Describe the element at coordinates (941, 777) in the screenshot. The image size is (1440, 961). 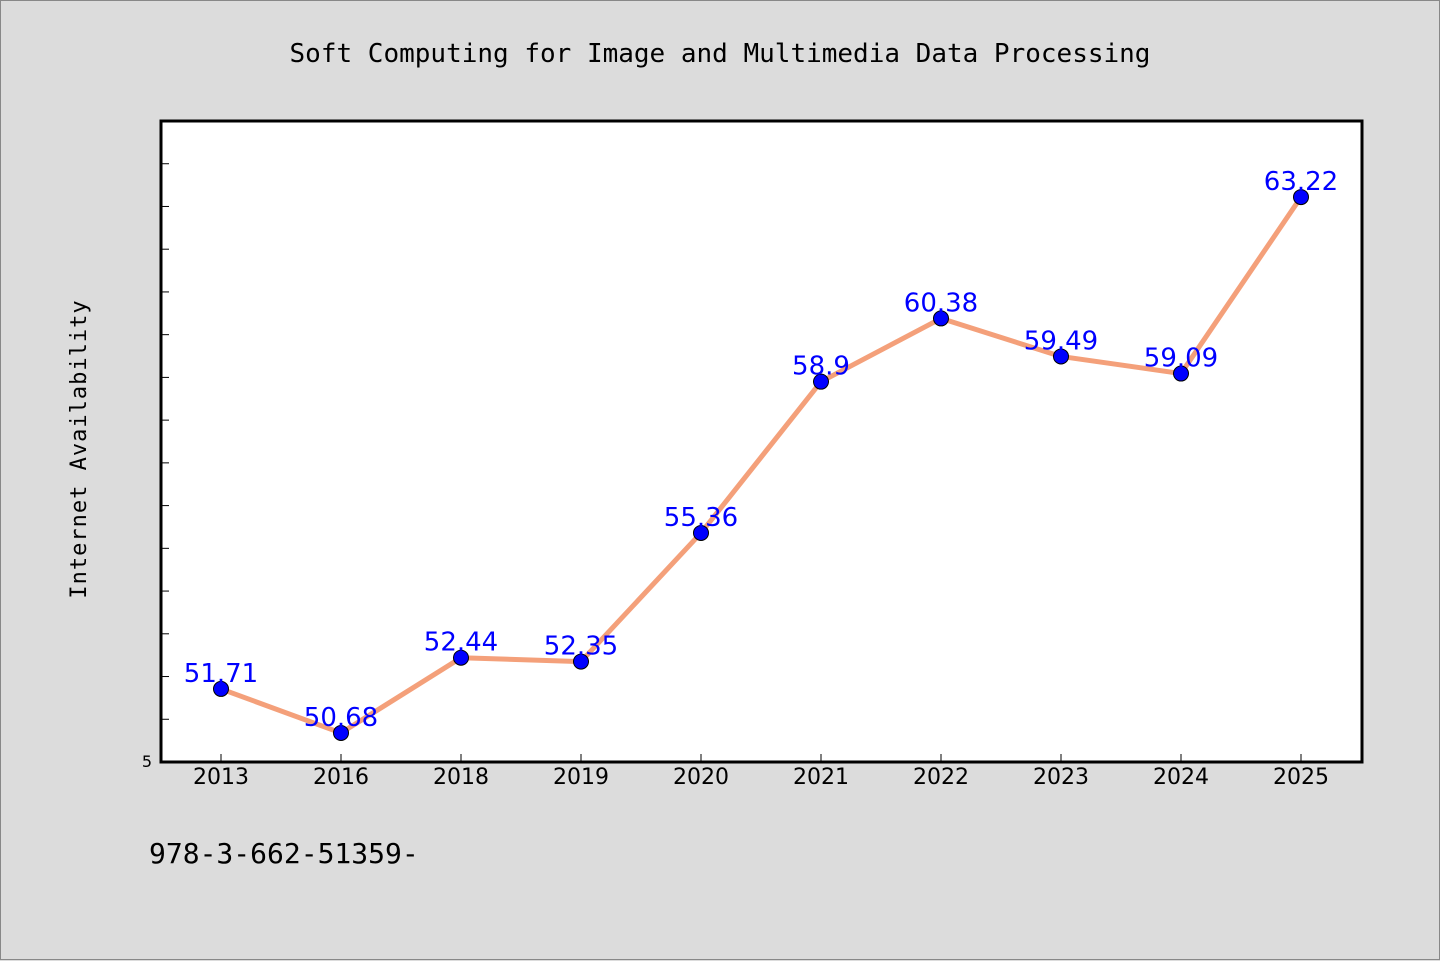
I see `x-tick-label: 2022` at that location.